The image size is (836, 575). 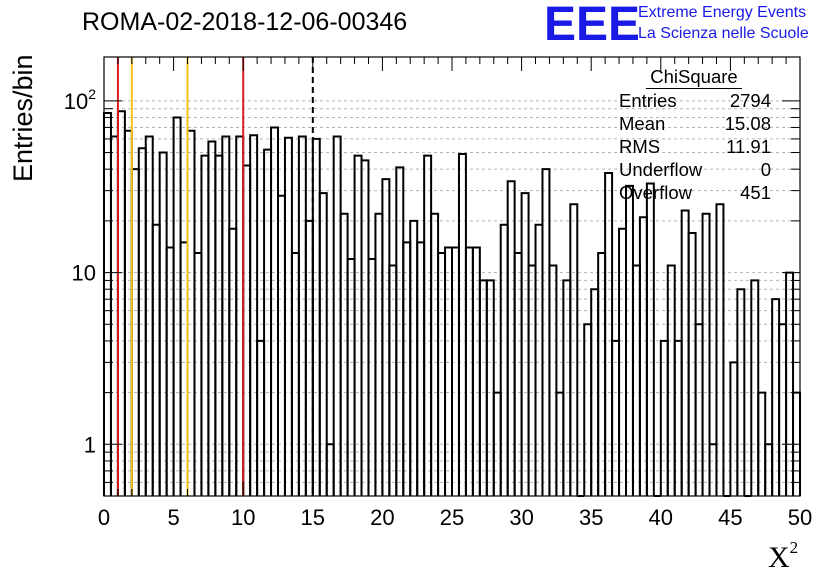 I want to click on stats-row: Underflow 0, so click(x=694, y=170).